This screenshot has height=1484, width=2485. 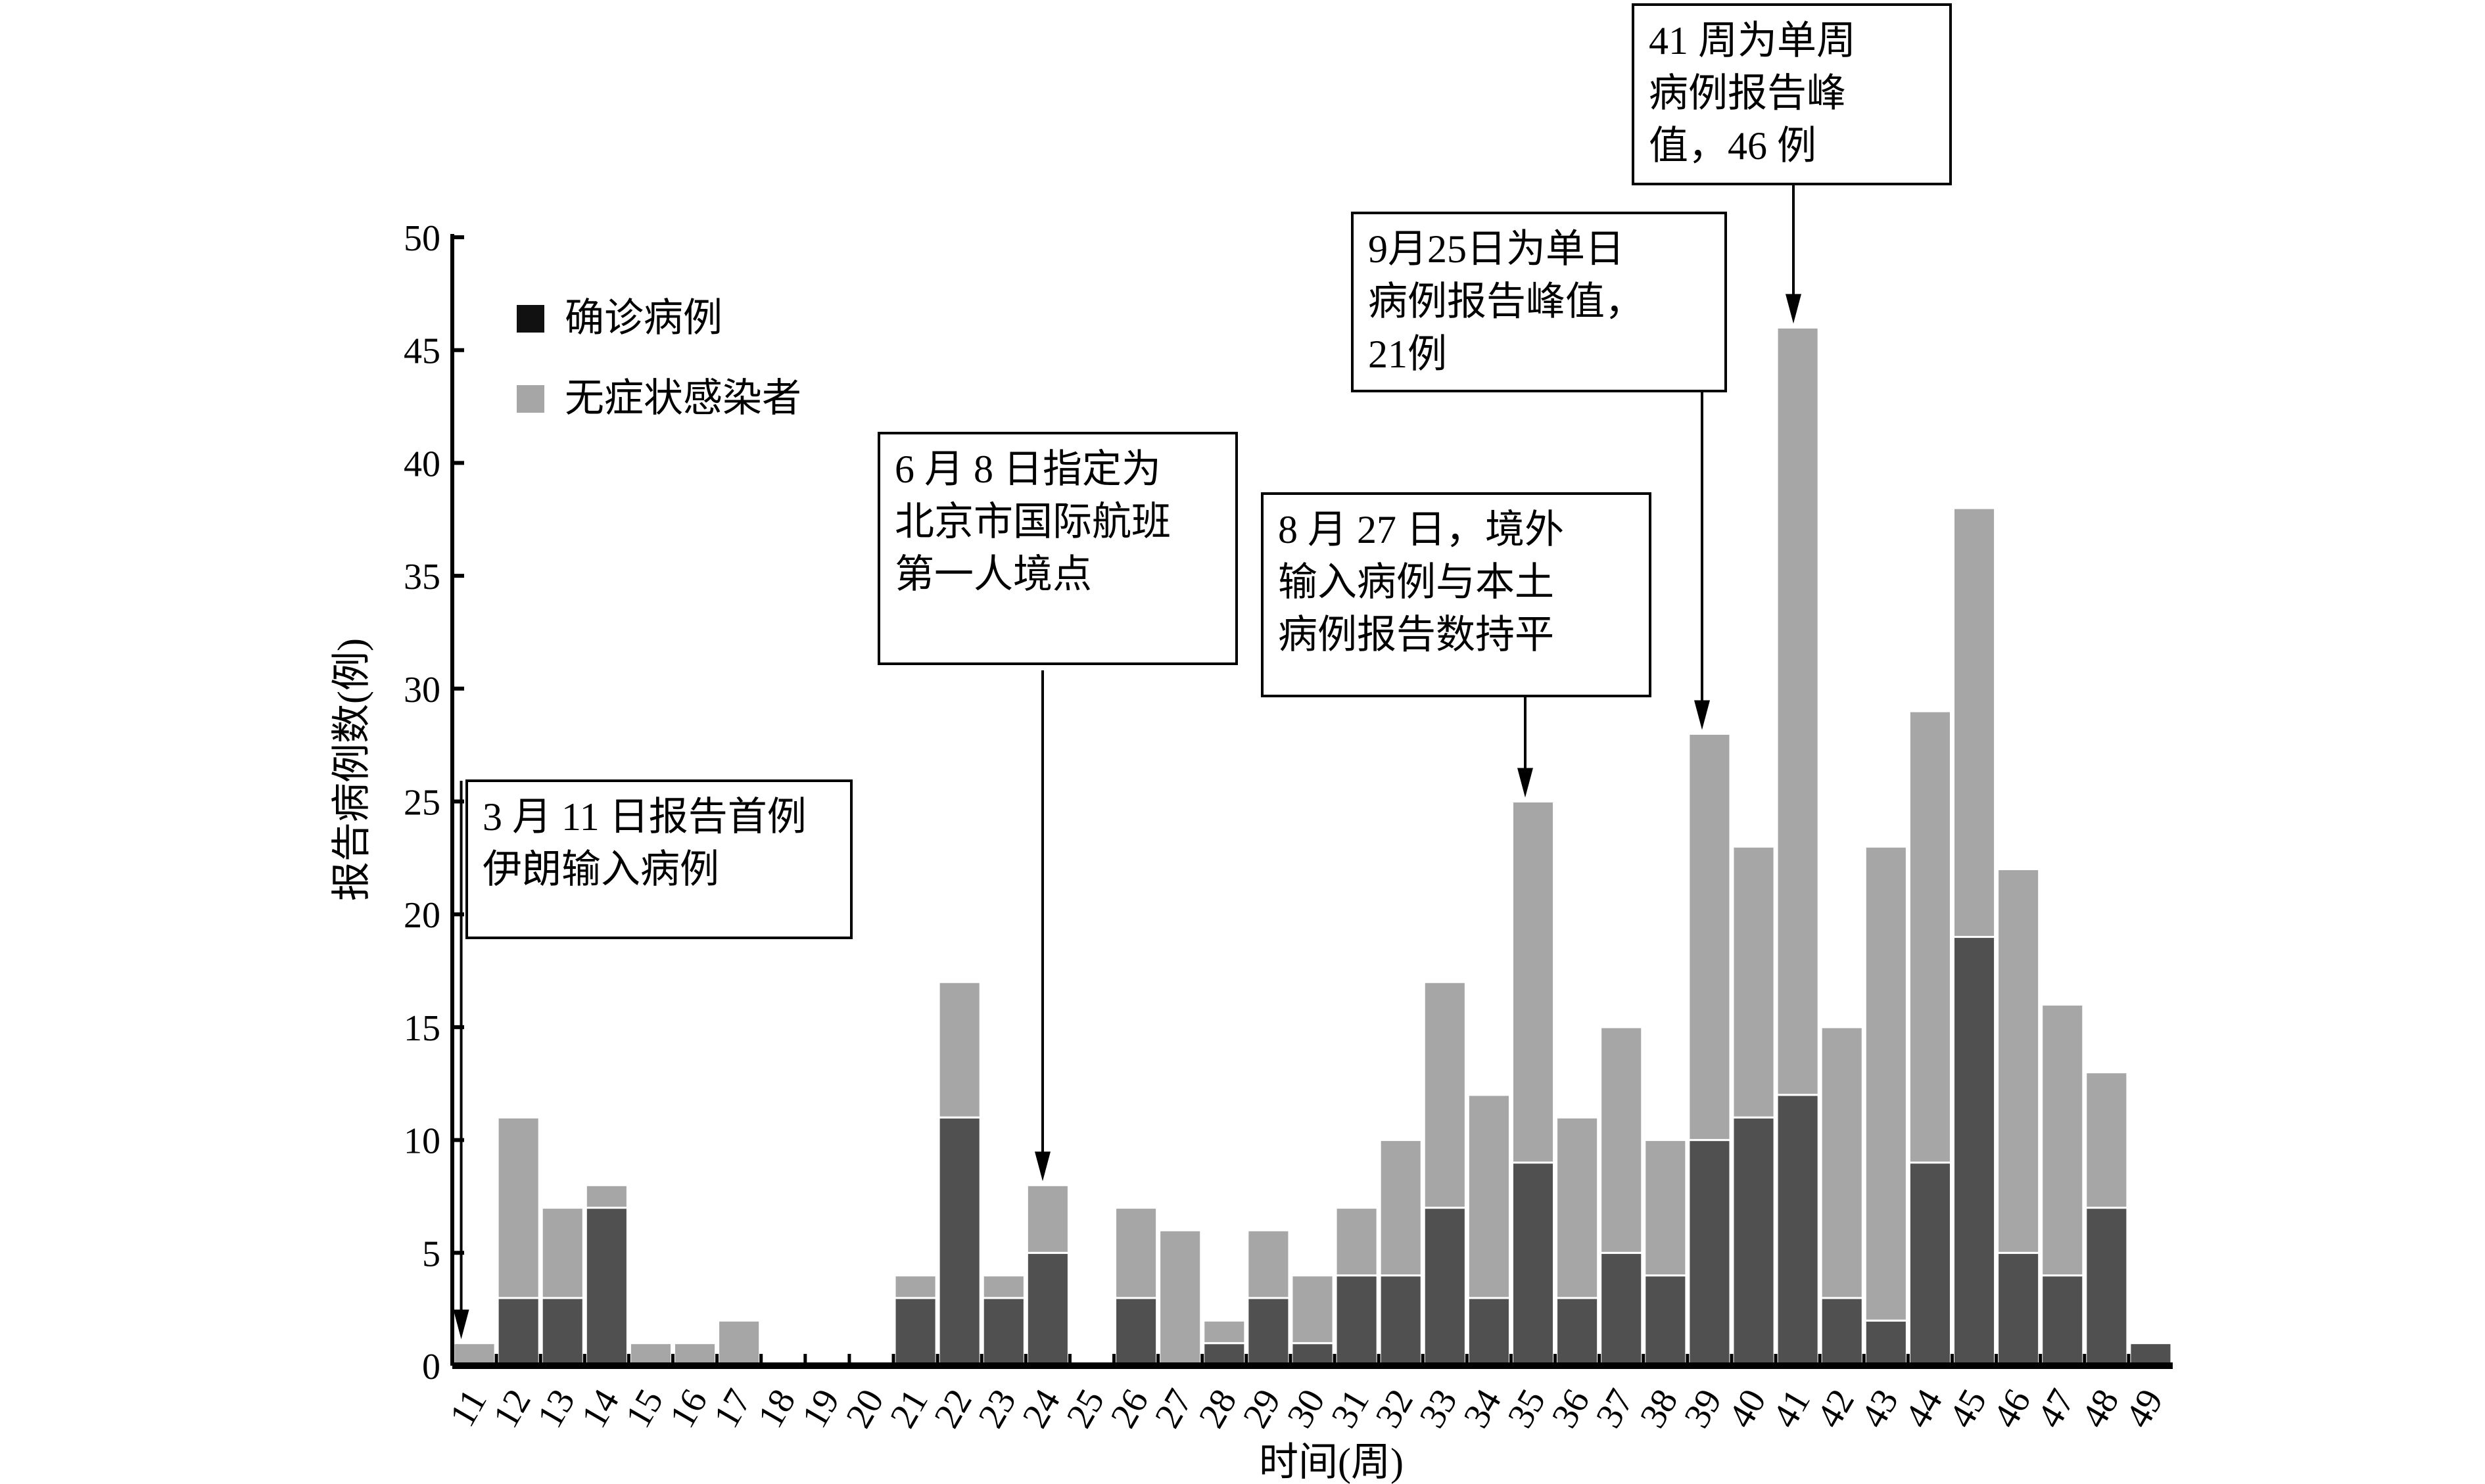 I want to click on x-tick-label: 47, so click(x=2056, y=1409).